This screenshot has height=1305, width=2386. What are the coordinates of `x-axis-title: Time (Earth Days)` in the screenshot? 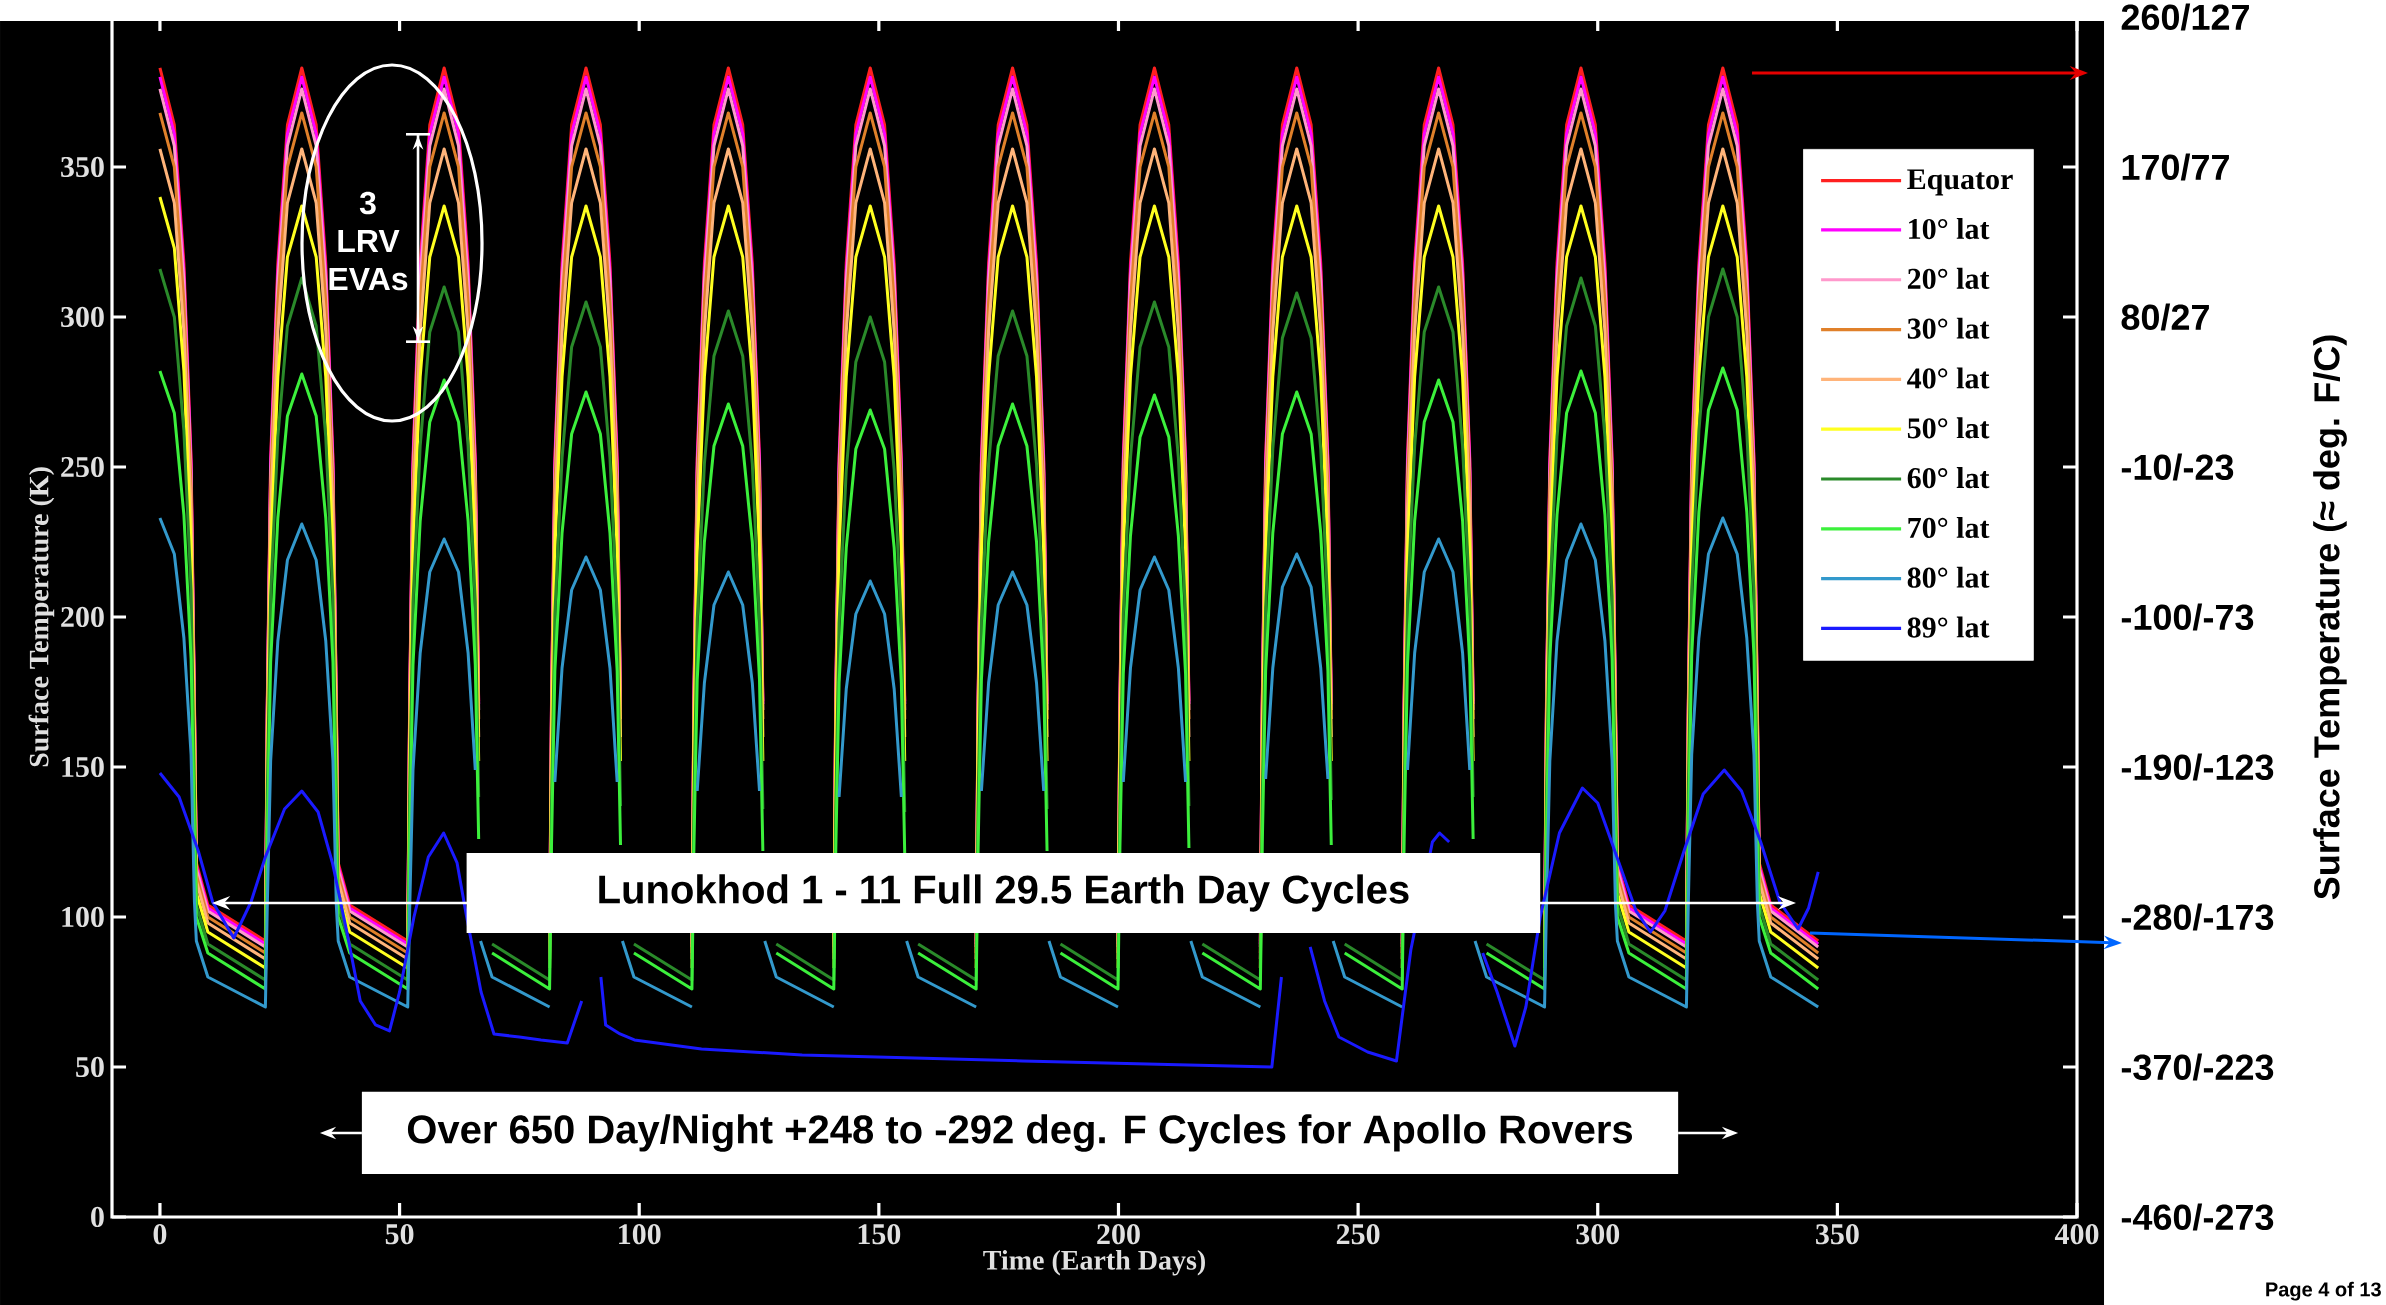 It's located at (1094, 1263).